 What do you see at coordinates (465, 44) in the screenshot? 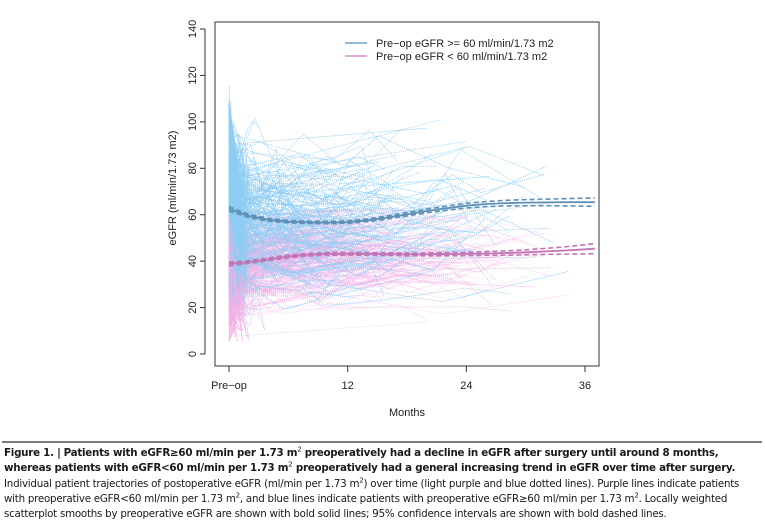
I see `legend-label-high: Pre−op eGFR >= 60 ml/min/1.73 m2` at bounding box center [465, 44].